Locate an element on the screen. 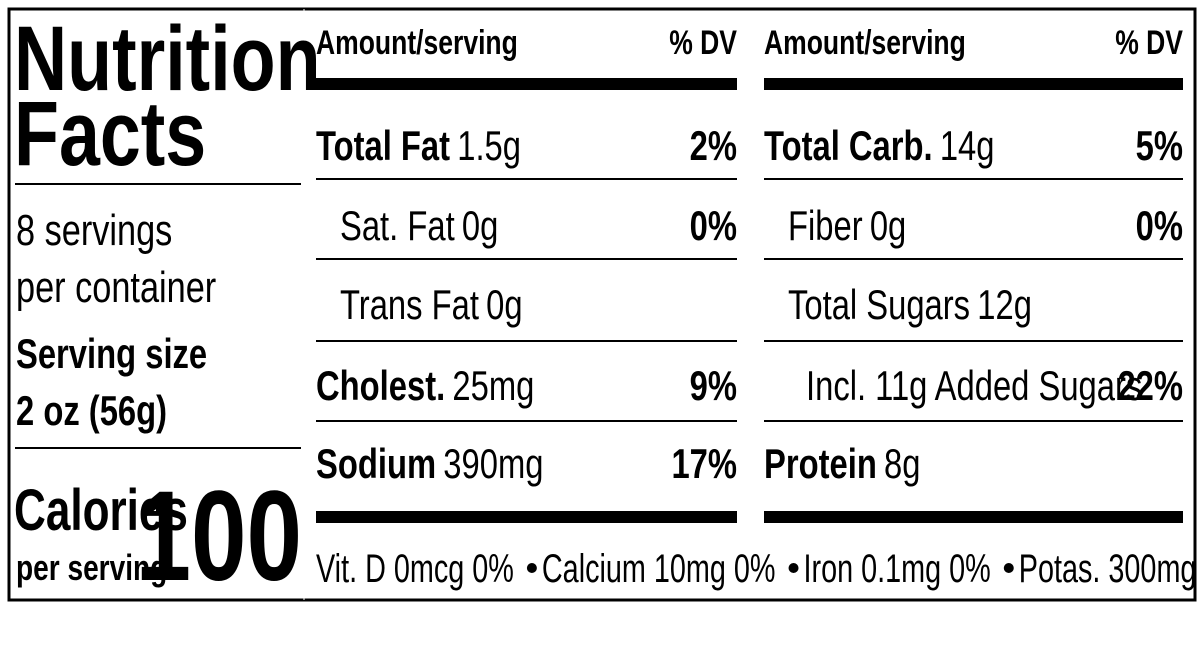 Image resolution: width=1204 pixels, height=645 pixels. nutrient: Sat. Fat 0g is located at coordinates (419, 225).